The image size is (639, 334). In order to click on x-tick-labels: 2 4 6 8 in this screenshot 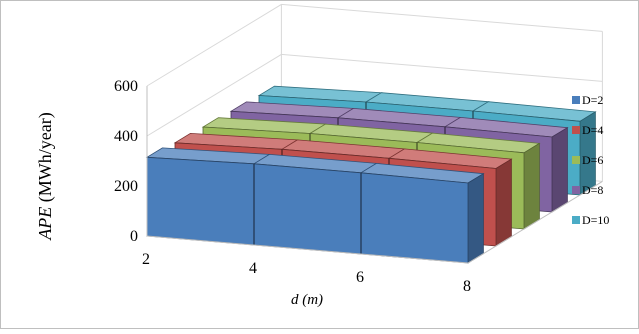, I will do `click(306, 273)`.